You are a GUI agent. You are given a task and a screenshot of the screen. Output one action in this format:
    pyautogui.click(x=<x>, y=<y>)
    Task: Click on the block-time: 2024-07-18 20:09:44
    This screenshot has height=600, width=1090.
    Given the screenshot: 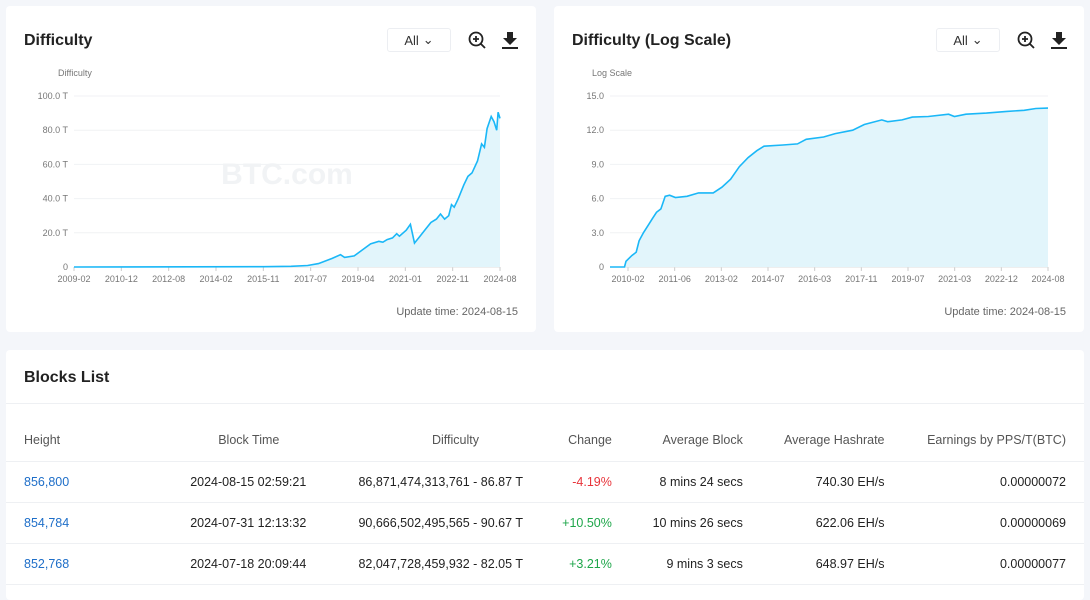 What is the action you would take?
    pyautogui.click(x=211, y=564)
    